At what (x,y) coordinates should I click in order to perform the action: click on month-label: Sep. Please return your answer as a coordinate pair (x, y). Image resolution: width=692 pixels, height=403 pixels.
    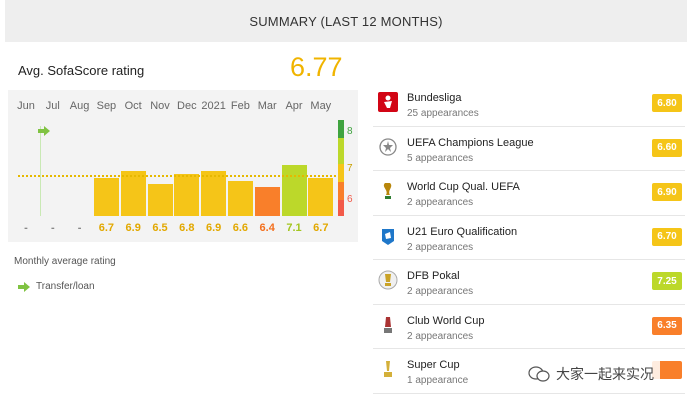
    Looking at the image, I should click on (106, 106).